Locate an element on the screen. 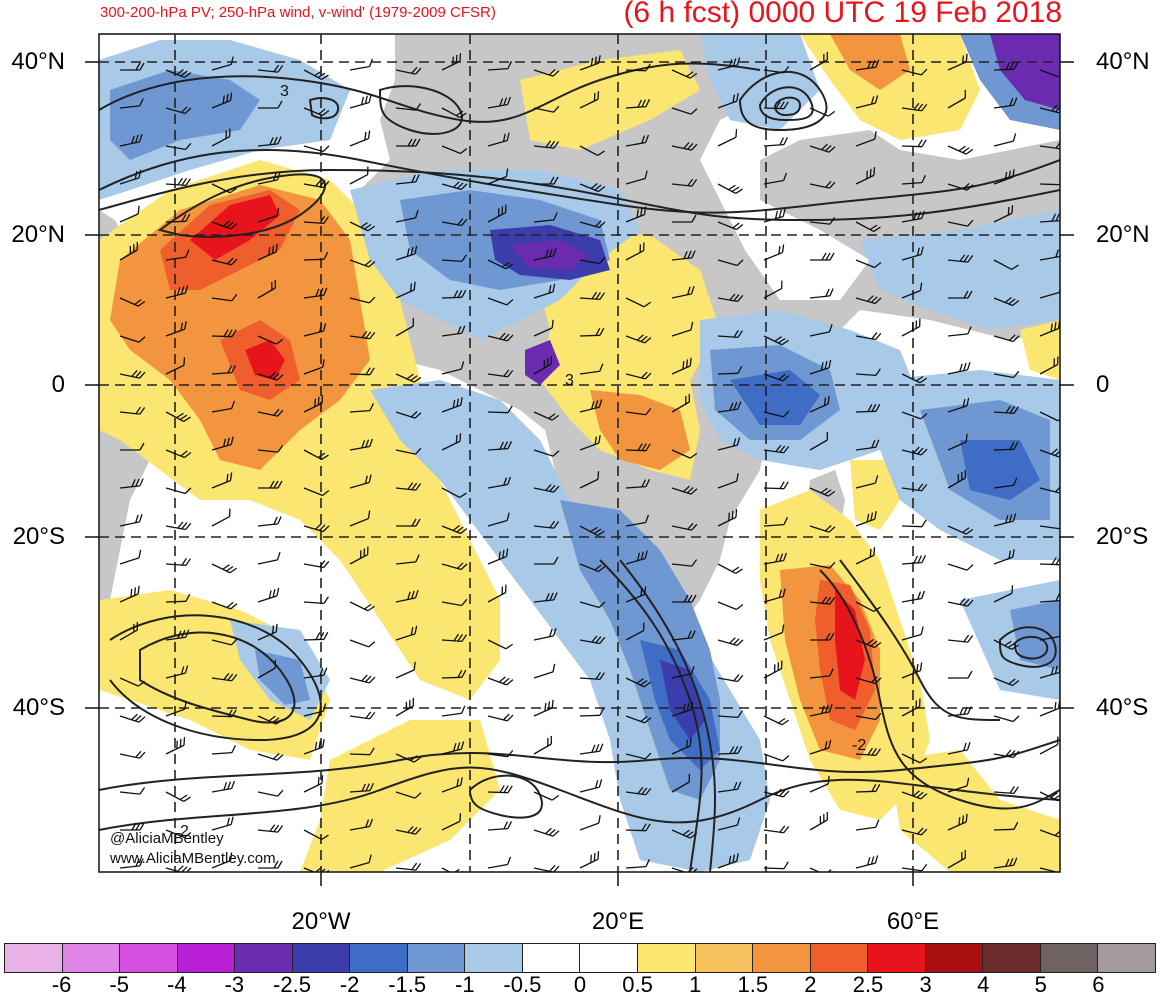  color-scale-tick-label: -2 is located at coordinates (349, 984).